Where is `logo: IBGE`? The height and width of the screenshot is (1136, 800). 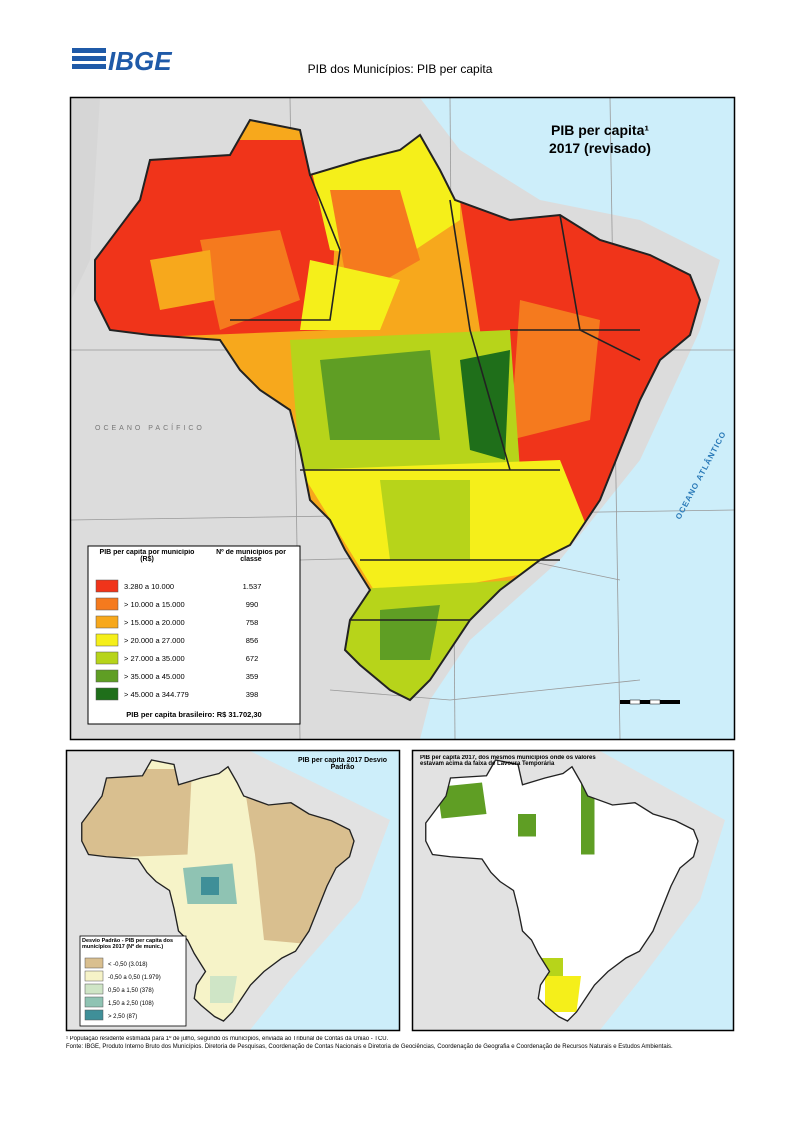
logo: IBGE is located at coordinates (122, 61).